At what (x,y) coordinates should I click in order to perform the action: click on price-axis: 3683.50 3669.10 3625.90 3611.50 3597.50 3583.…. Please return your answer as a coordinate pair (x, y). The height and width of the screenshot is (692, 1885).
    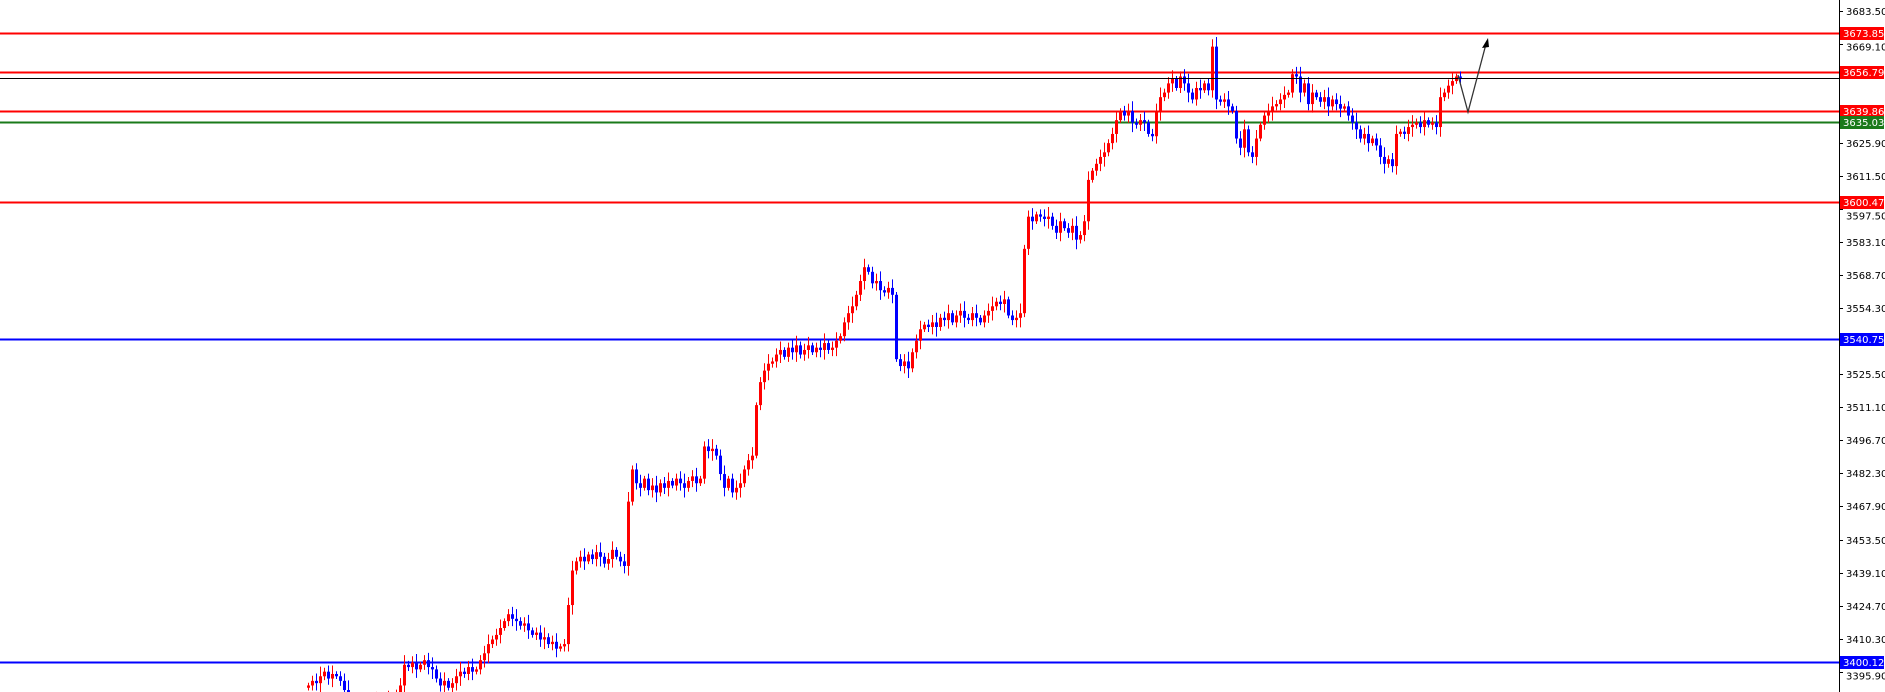
    Looking at the image, I should click on (1862, 345).